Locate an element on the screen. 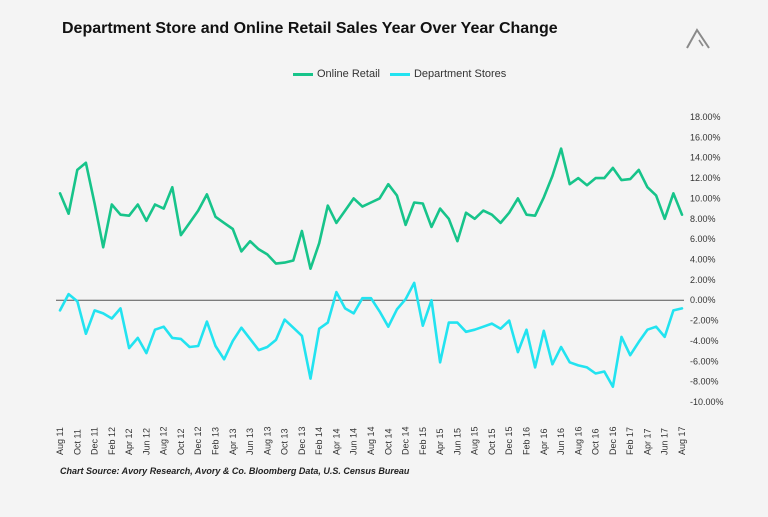 This screenshot has width=768, height=517. x-tick-label: Jun 16 is located at coordinates (561, 441).